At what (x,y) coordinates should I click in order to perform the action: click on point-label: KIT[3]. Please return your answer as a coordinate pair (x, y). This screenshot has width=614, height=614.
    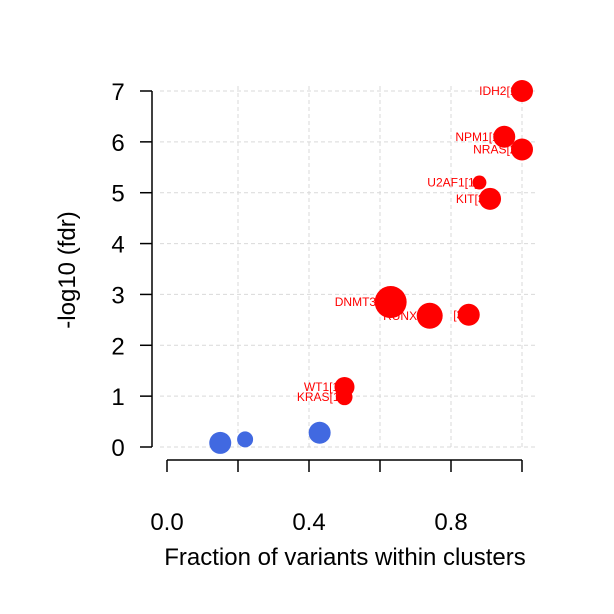
    Looking at the image, I should click on (472, 199).